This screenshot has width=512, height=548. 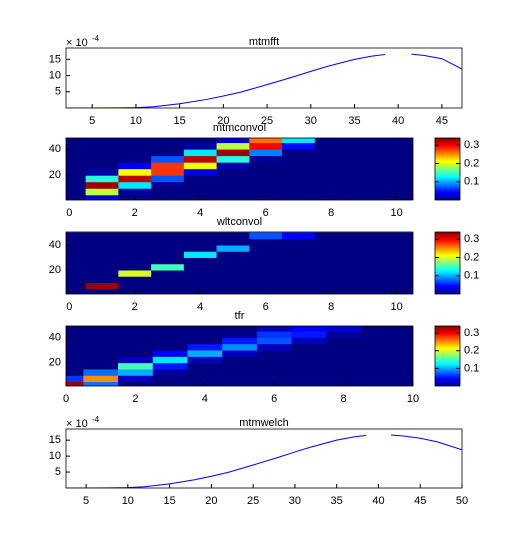 What do you see at coordinates (267, 121) in the screenshot?
I see `x-tick-label: 25` at bounding box center [267, 121].